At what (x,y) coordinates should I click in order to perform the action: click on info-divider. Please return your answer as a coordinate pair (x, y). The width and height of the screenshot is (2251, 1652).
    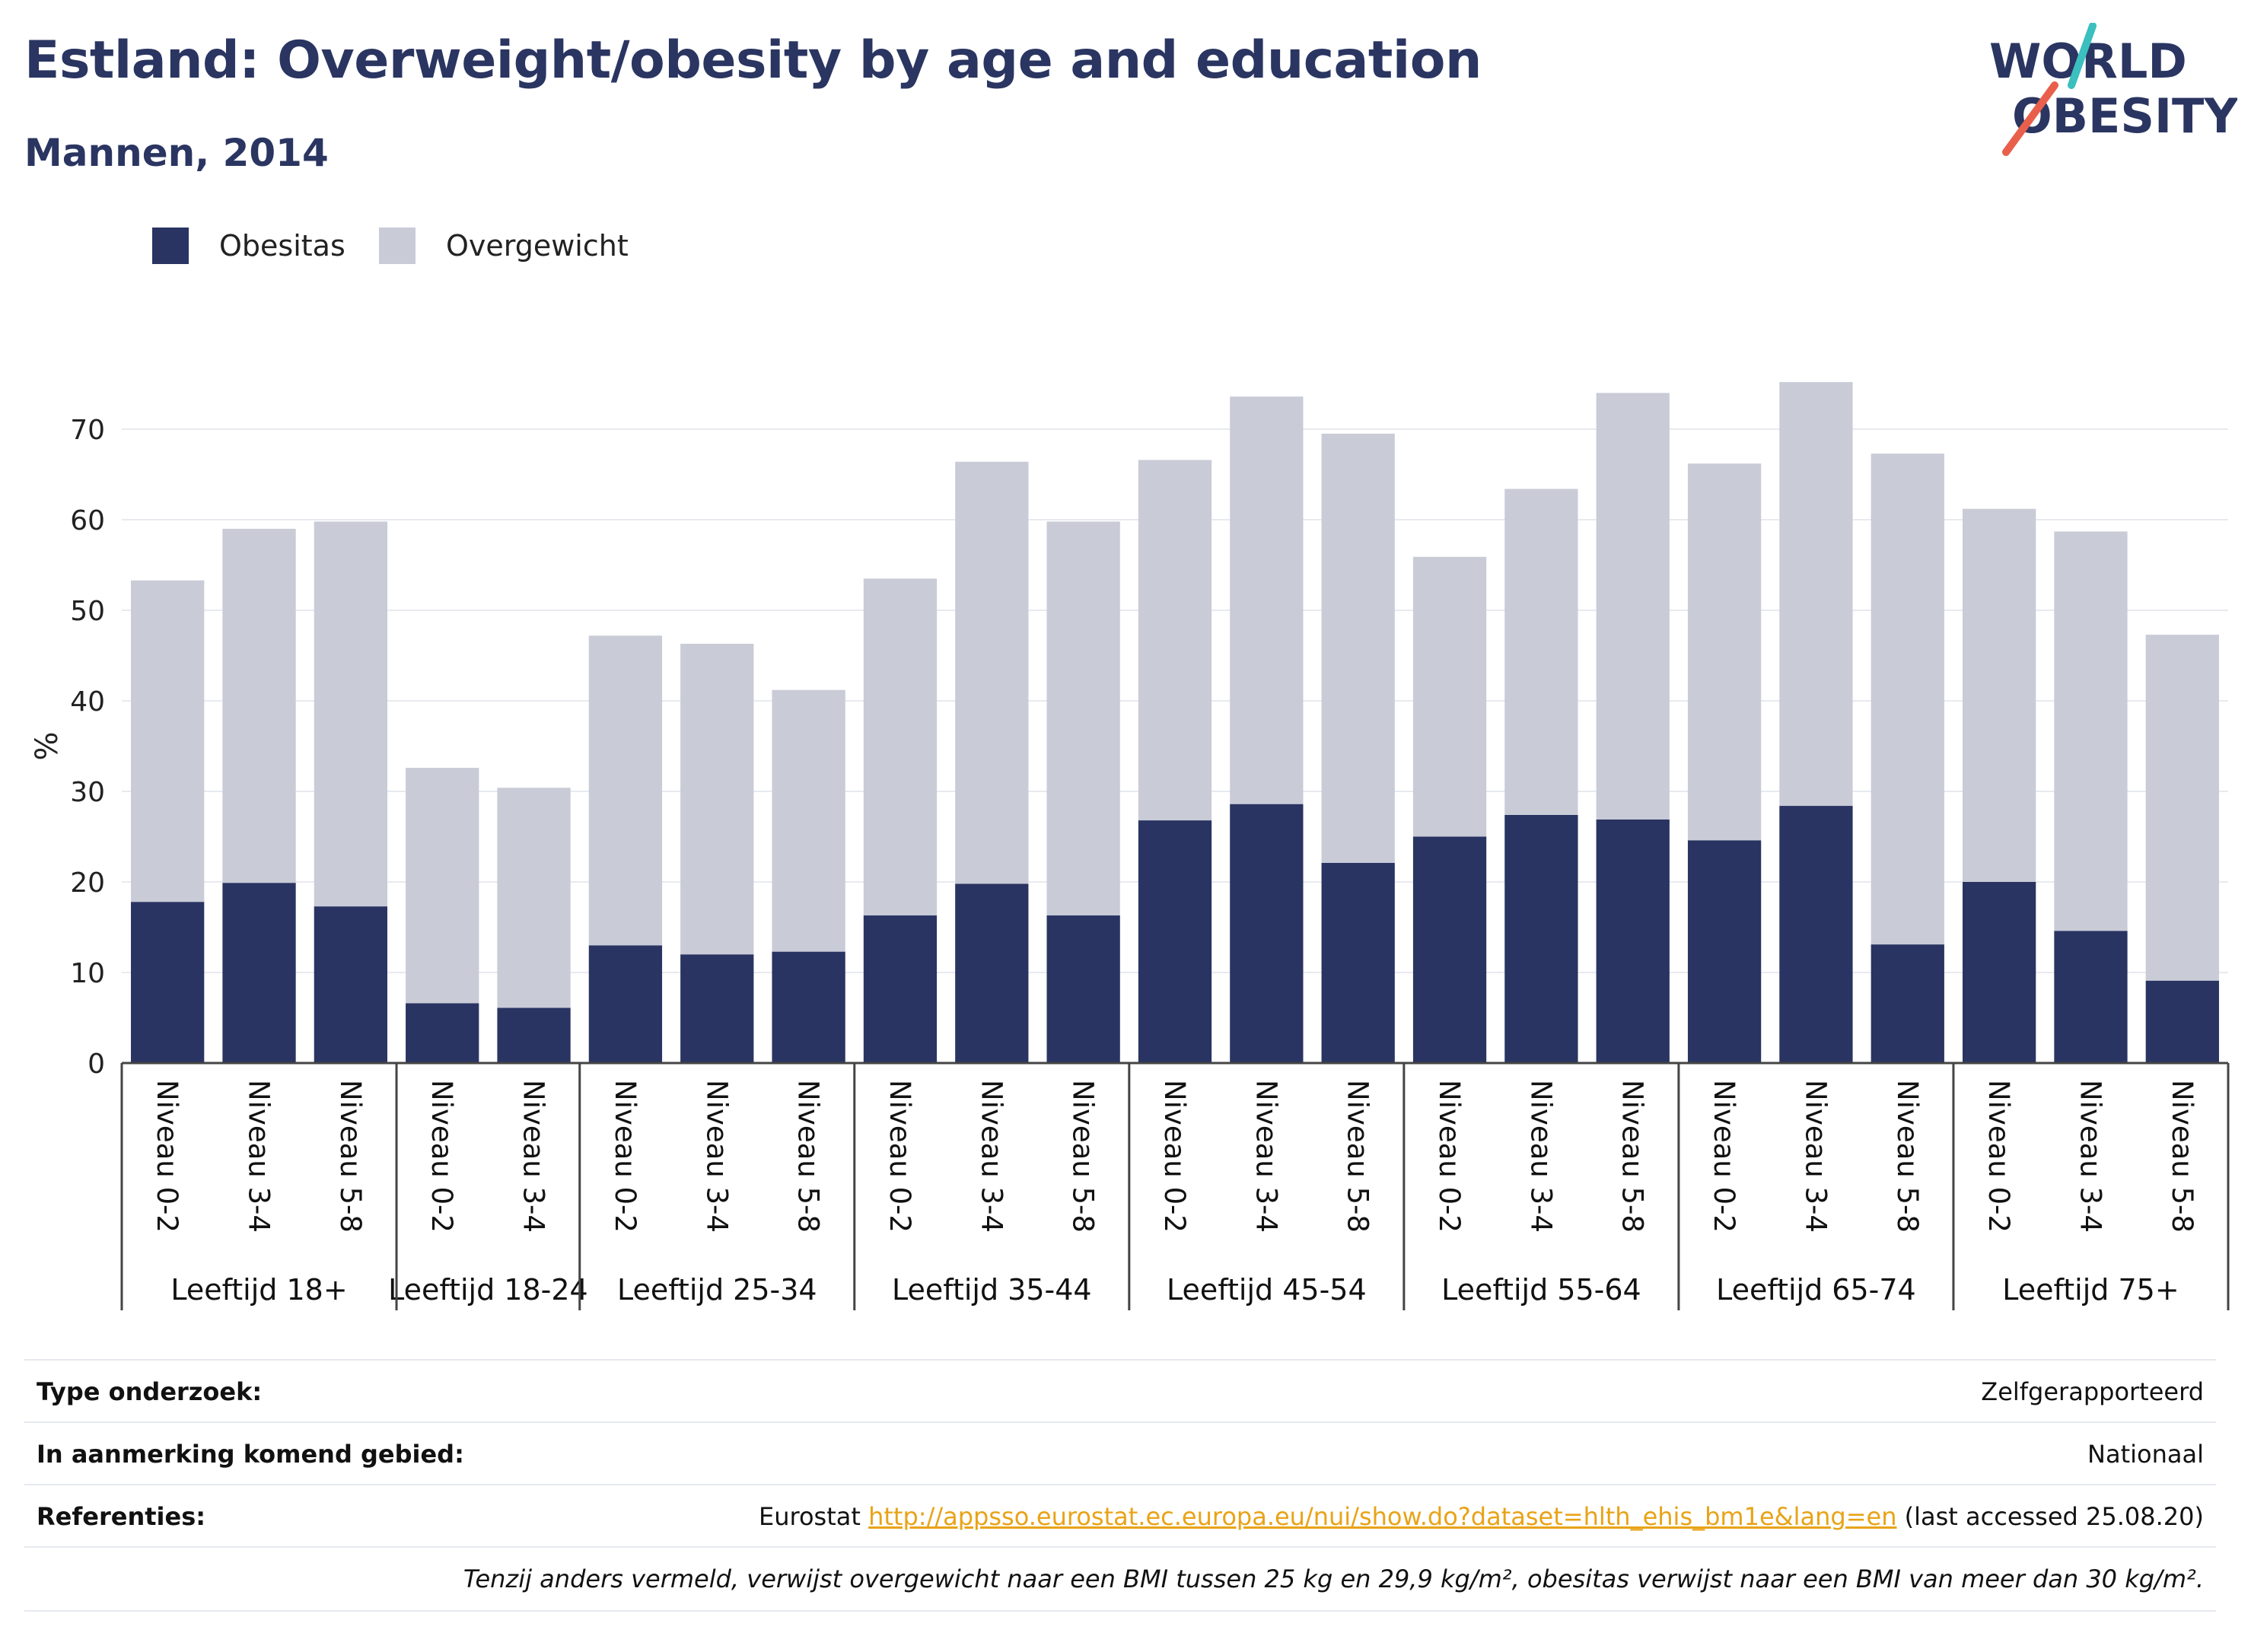
    Looking at the image, I should click on (1120, 1611).